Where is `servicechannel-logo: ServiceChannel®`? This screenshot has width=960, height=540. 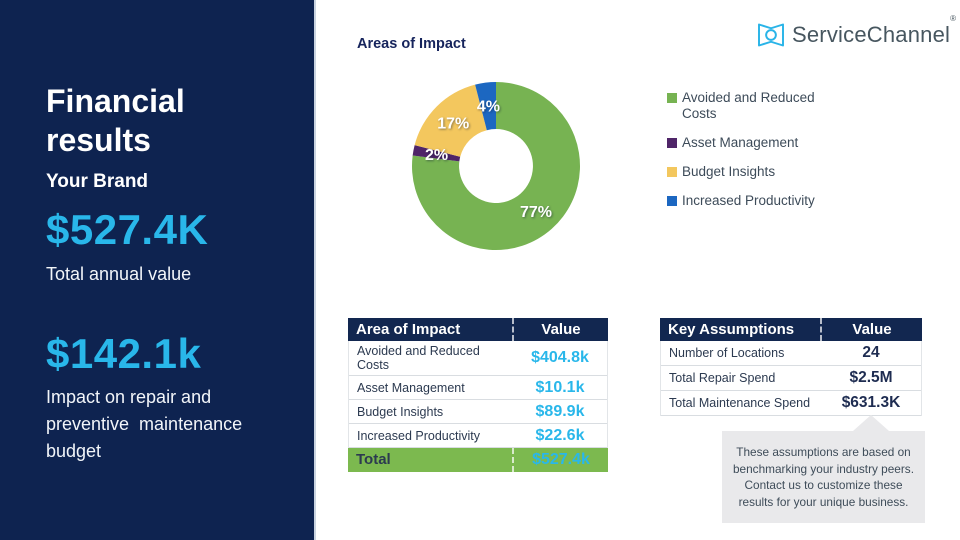
servicechannel-logo: ServiceChannel® is located at coordinates (856, 32).